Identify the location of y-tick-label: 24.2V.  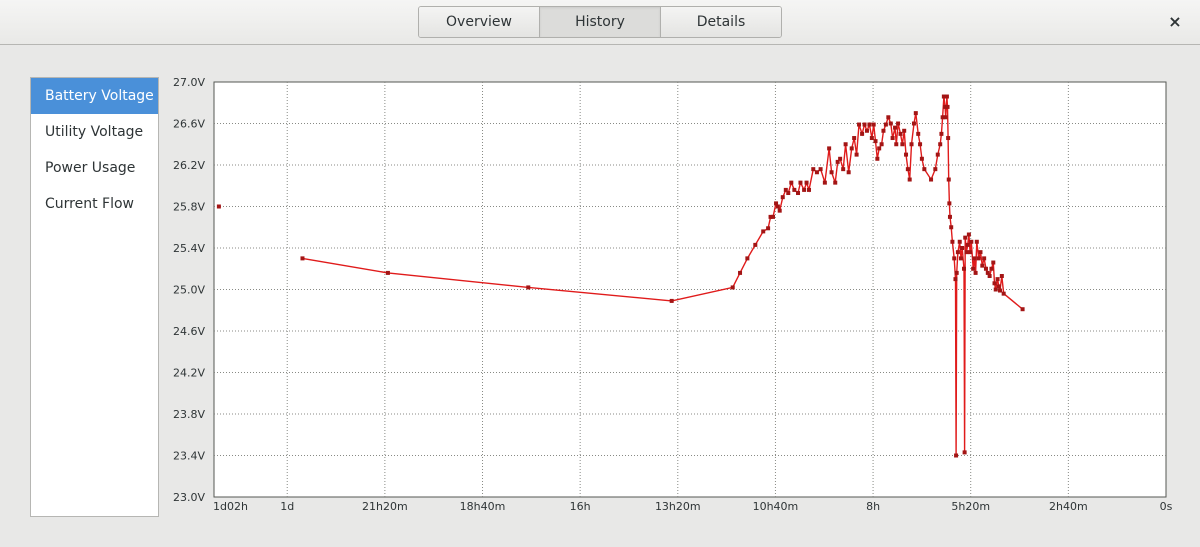
(189, 373).